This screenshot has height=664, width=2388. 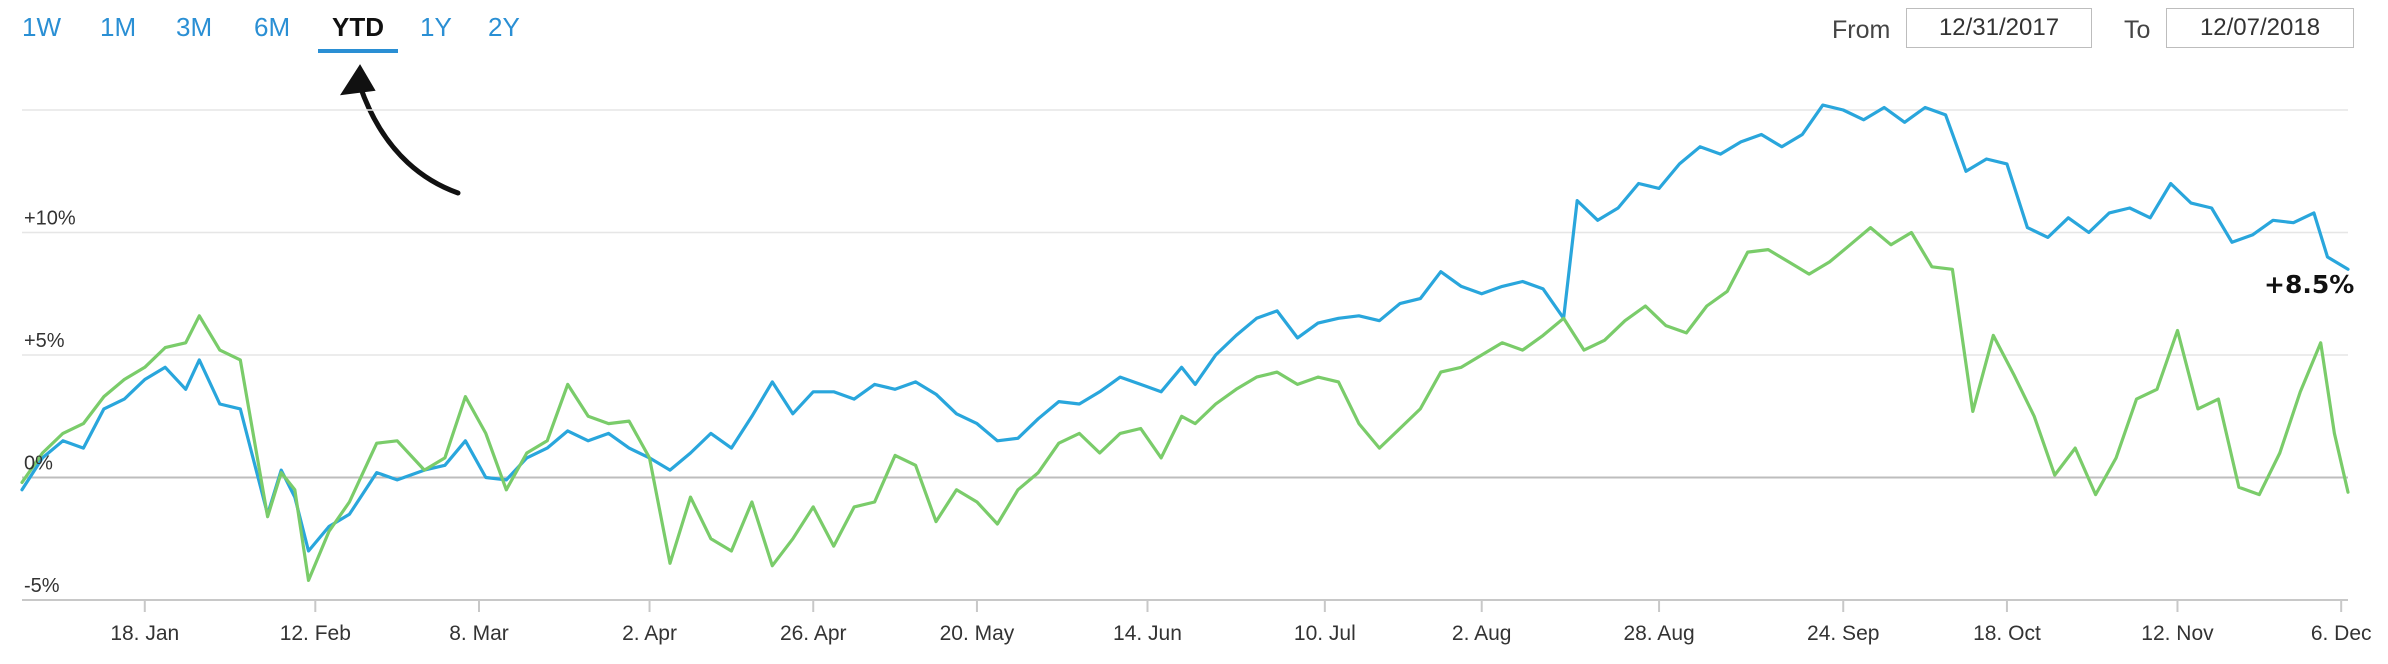 What do you see at coordinates (144, 633) in the screenshot?
I see `x-tick-label: 18. Jan` at bounding box center [144, 633].